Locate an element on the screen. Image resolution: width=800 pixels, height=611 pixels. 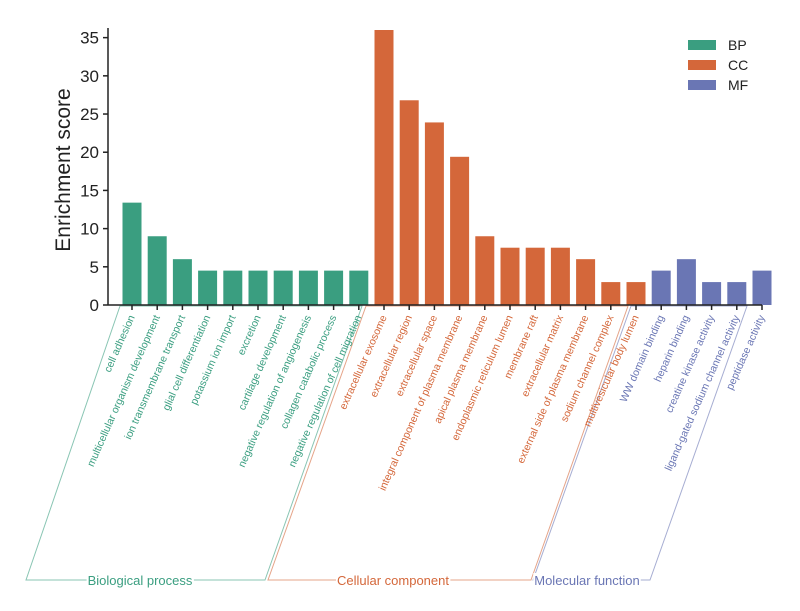
y-tick-label: 35 is located at coordinates (89, 38).